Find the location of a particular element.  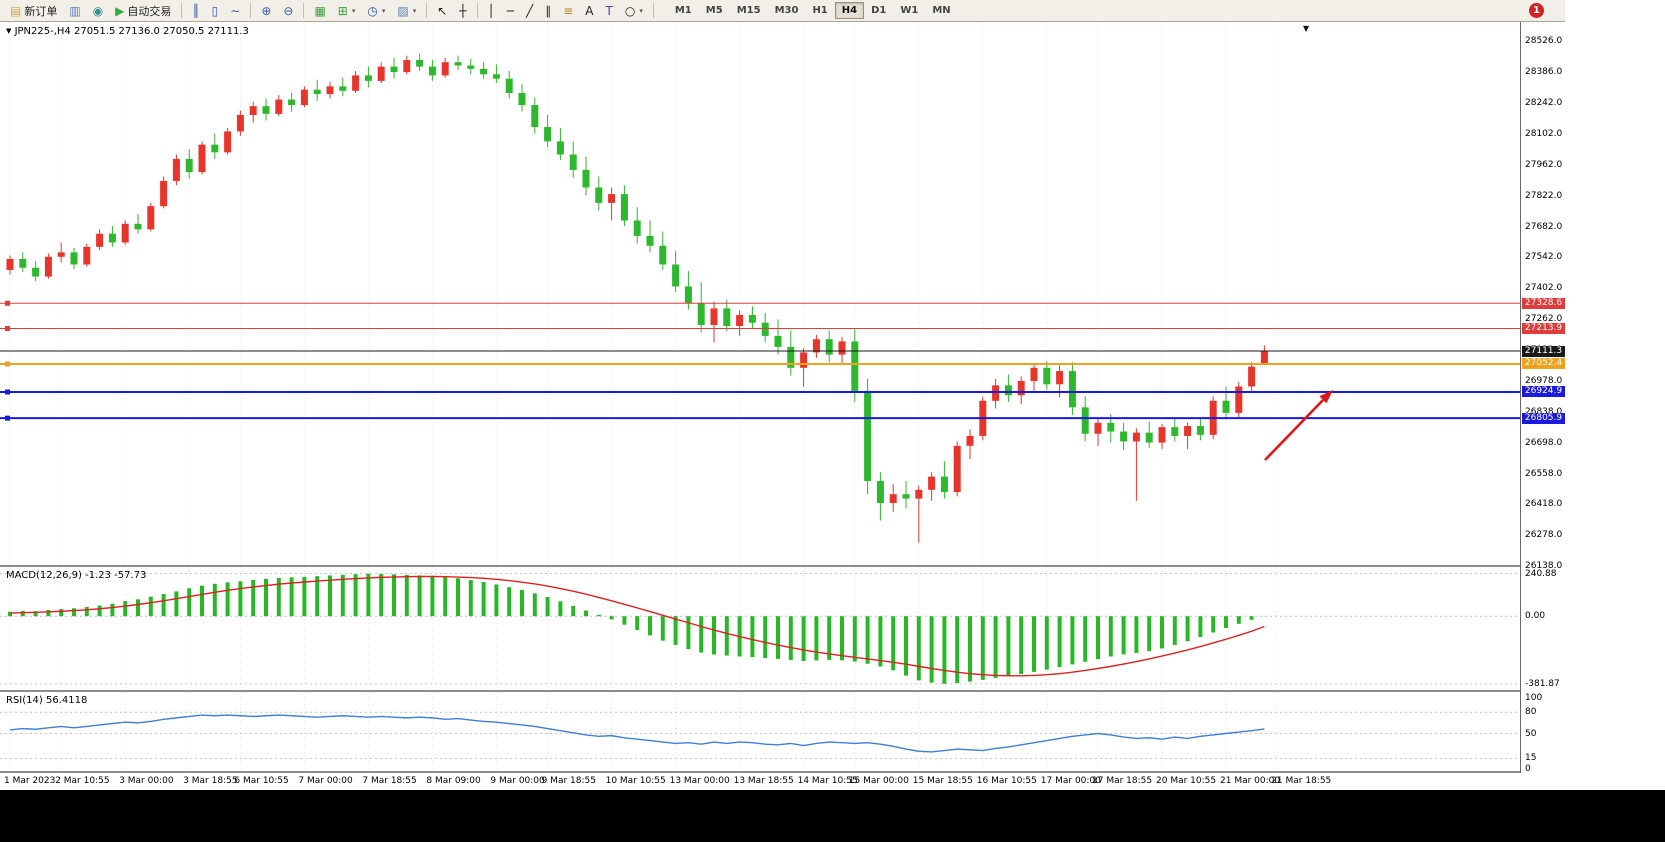

new-order-button: ▤ 新订单 is located at coordinates (33, 11).